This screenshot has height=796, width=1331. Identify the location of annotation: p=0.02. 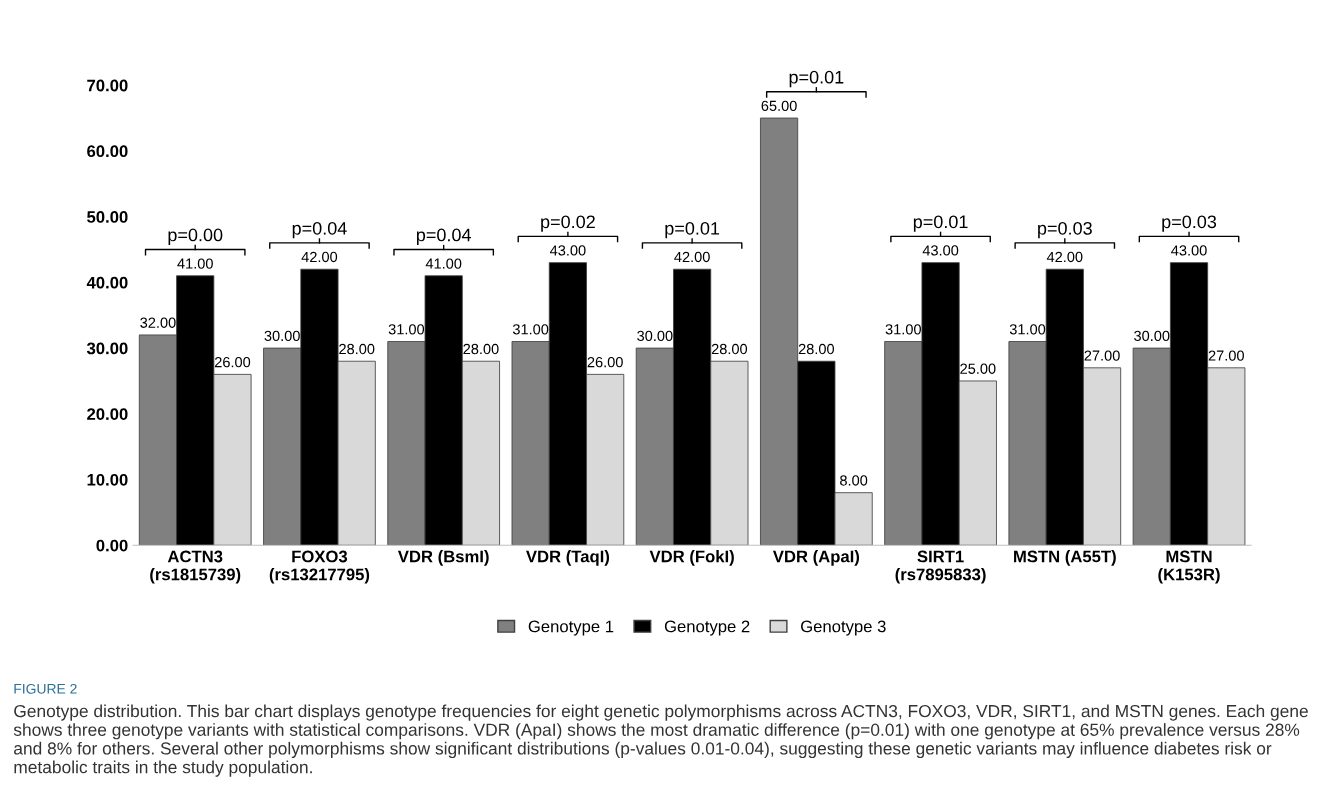
(568, 223).